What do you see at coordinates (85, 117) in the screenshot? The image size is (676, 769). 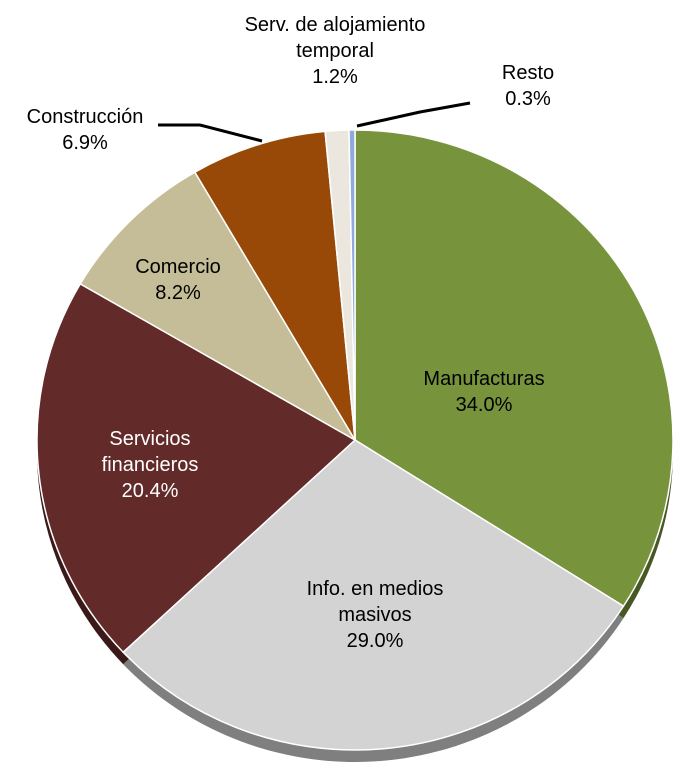 I see `category-name: Construcción` at bounding box center [85, 117].